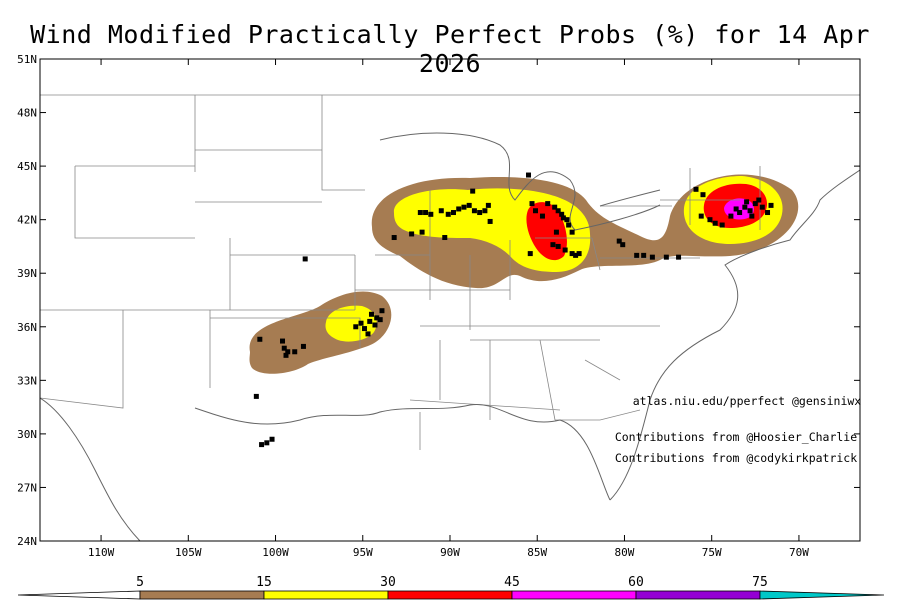  Describe the element at coordinates (27, 59) in the screenshot. I see `lat-tick-label: 51N` at that location.